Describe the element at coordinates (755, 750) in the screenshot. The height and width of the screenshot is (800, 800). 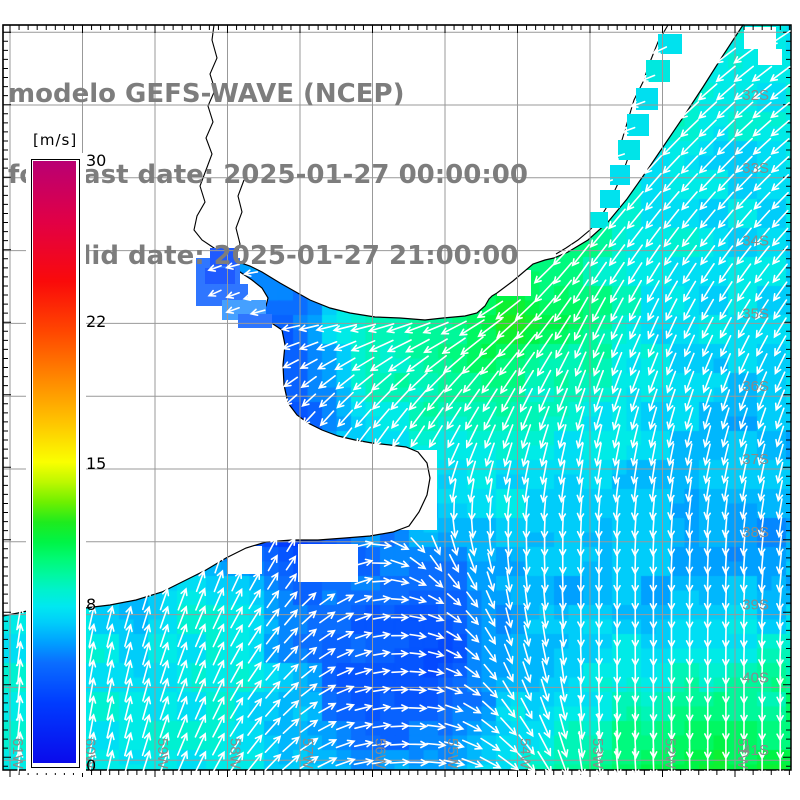
I see `lat-axis-label: 41S` at that location.